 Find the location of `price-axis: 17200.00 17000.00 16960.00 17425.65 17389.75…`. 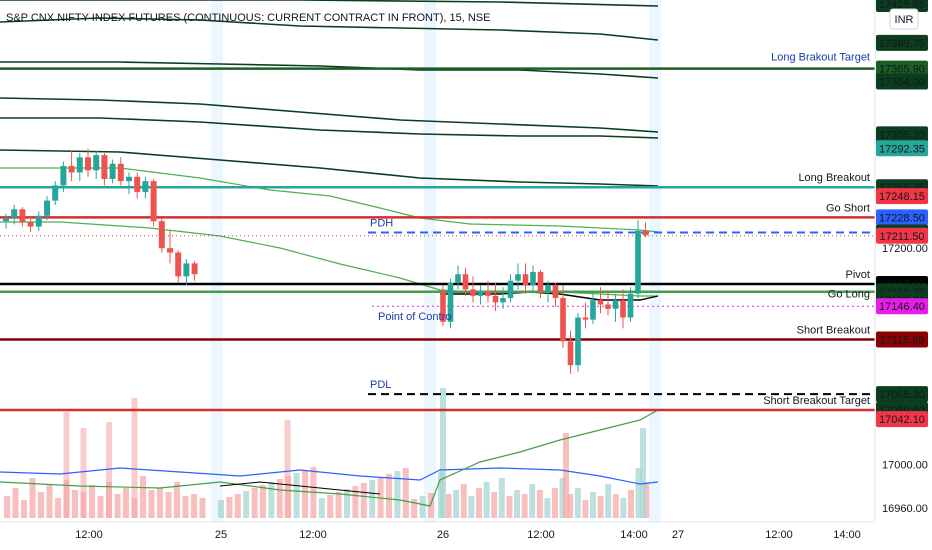

price-axis: 17200.00 17000.00 16960.00 17425.65 17389.75… is located at coordinates (902, 257).